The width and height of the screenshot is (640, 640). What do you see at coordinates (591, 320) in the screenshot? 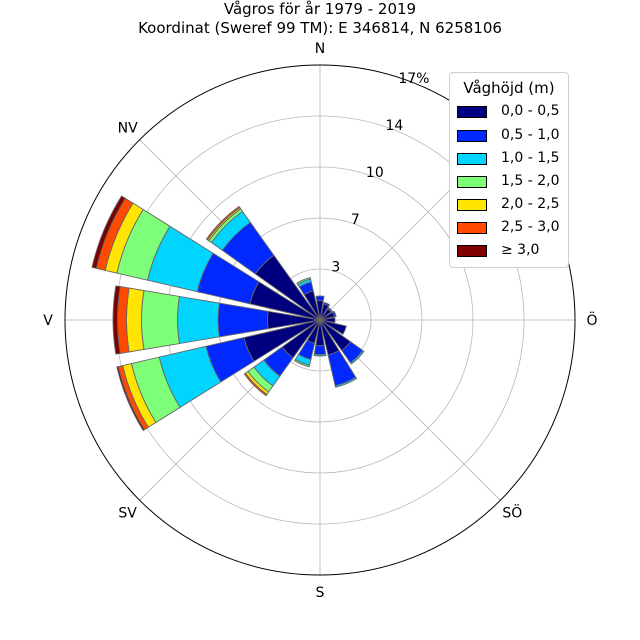
I see `compass-label: Ö` at bounding box center [591, 320].